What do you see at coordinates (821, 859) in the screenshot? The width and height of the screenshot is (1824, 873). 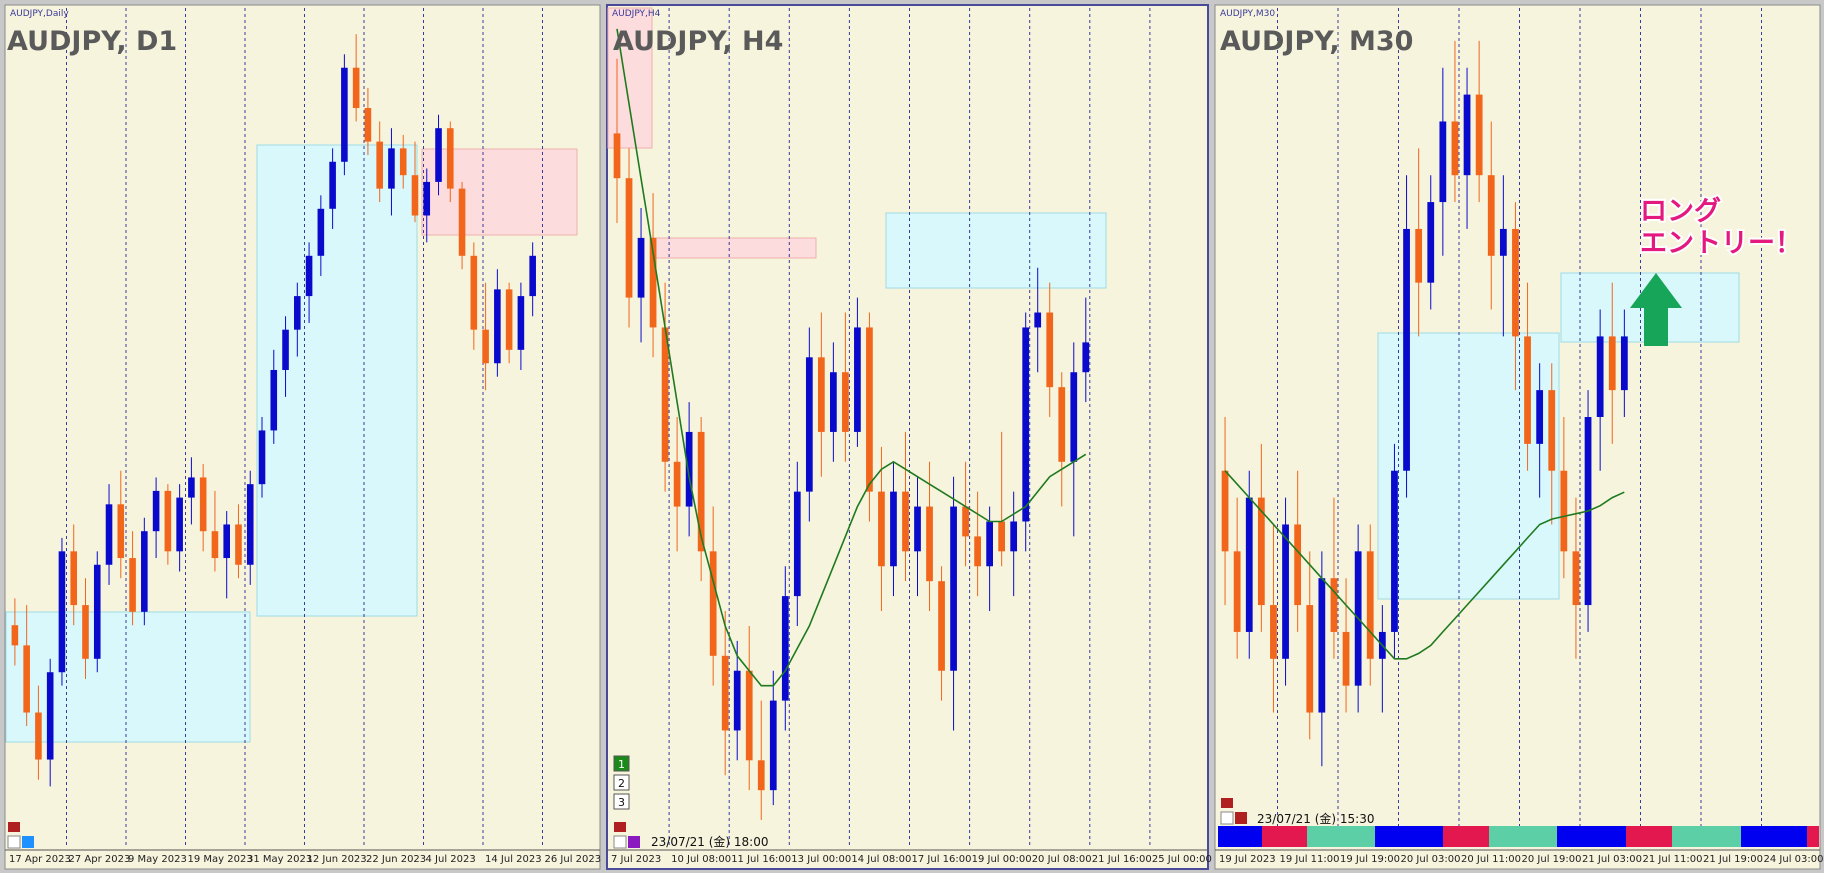 I see `date-label: 13 Jul 00:00` at bounding box center [821, 859].